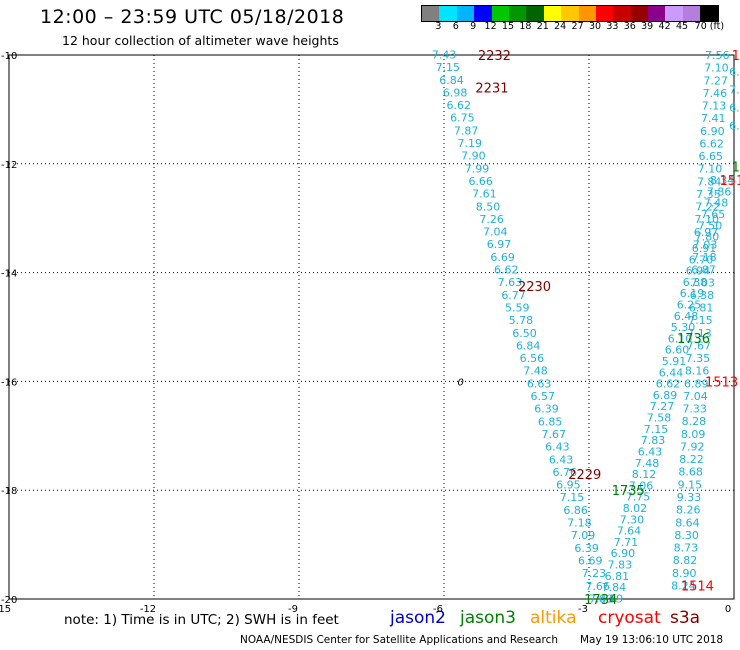 This screenshot has width=740, height=650. What do you see at coordinates (466, 130) in the screenshot?
I see `swh-value: 7.87` at bounding box center [466, 130].